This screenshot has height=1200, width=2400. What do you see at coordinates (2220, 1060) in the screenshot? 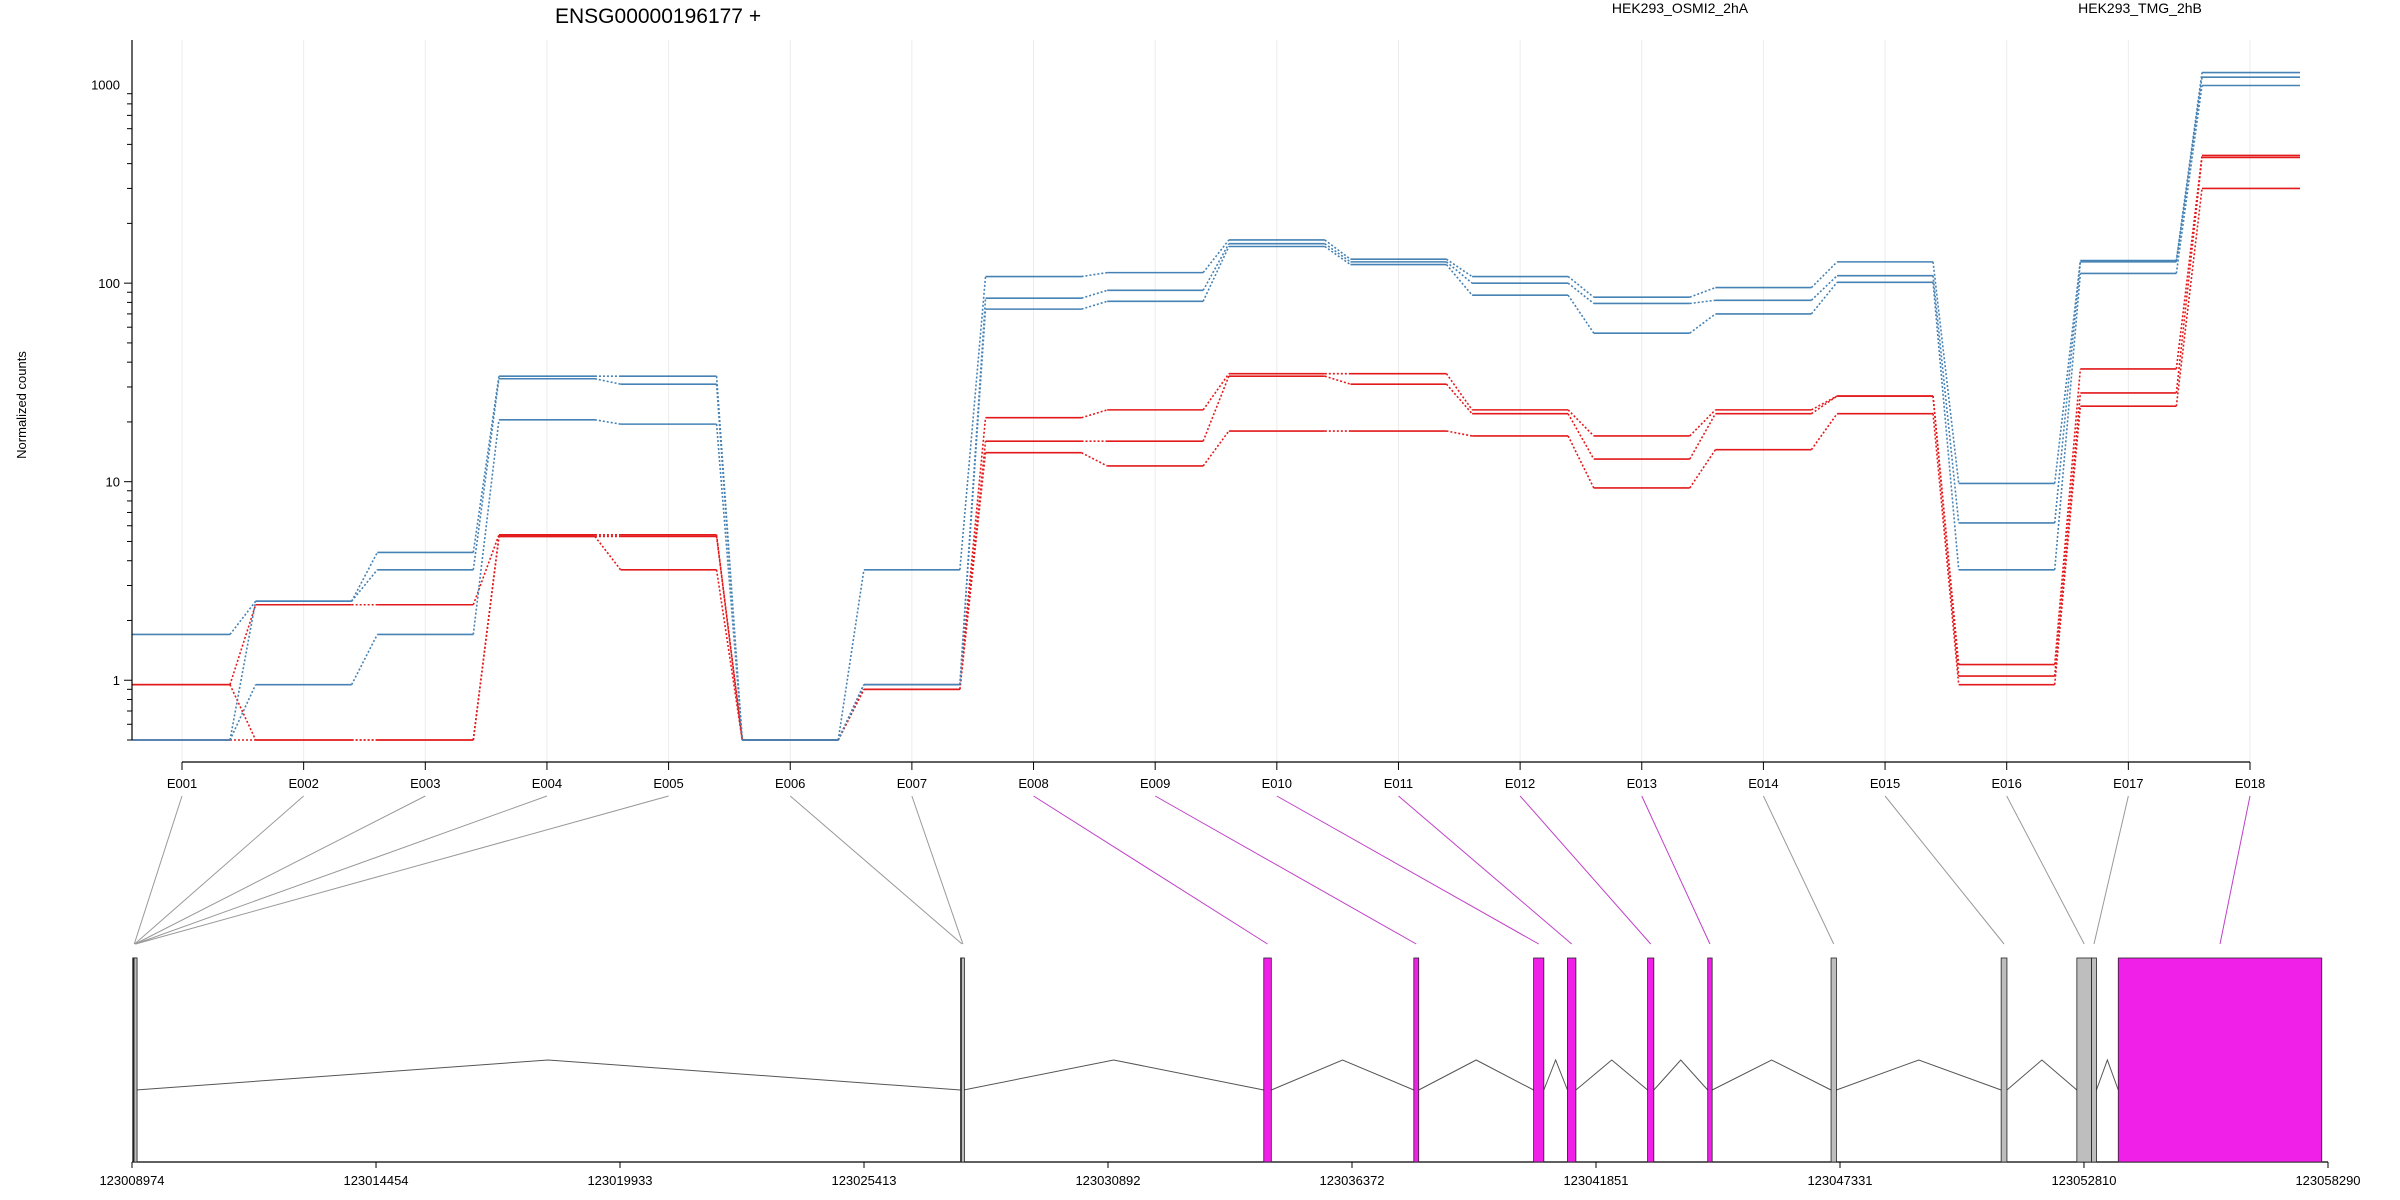
I see `exon-E018` at bounding box center [2220, 1060].